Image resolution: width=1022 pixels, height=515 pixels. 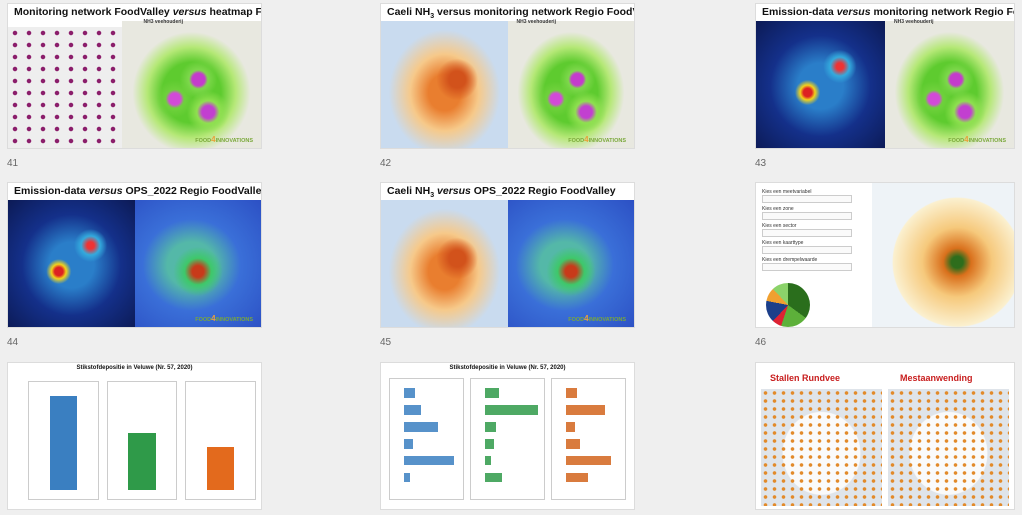 I want to click on slide-number: 44, so click(x=13, y=342).